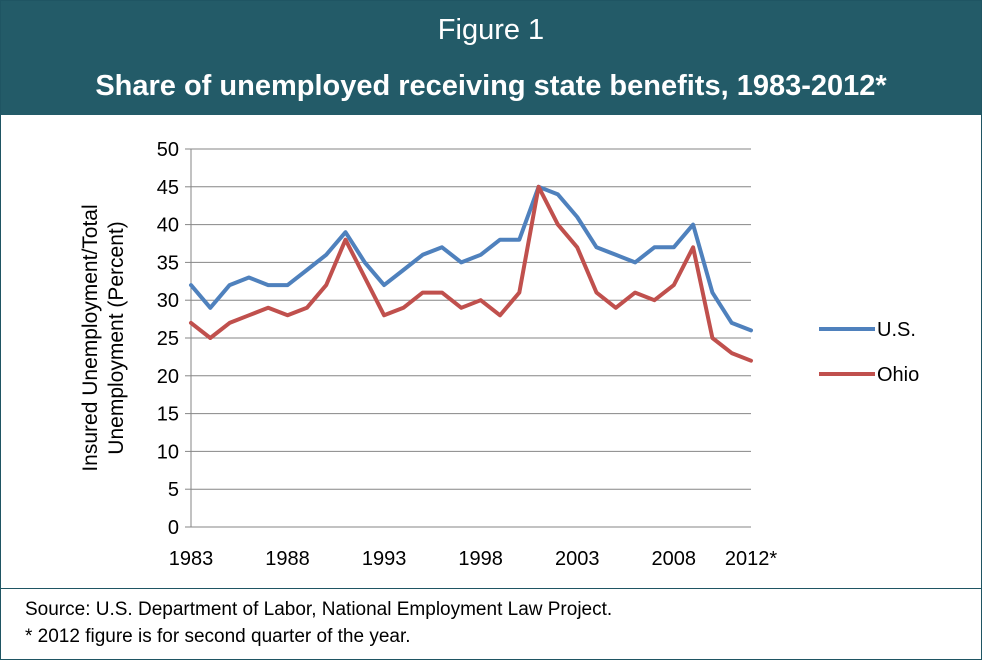 The width and height of the screenshot is (982, 660). What do you see at coordinates (168, 301) in the screenshot?
I see `y-tick-label: 30` at bounding box center [168, 301].